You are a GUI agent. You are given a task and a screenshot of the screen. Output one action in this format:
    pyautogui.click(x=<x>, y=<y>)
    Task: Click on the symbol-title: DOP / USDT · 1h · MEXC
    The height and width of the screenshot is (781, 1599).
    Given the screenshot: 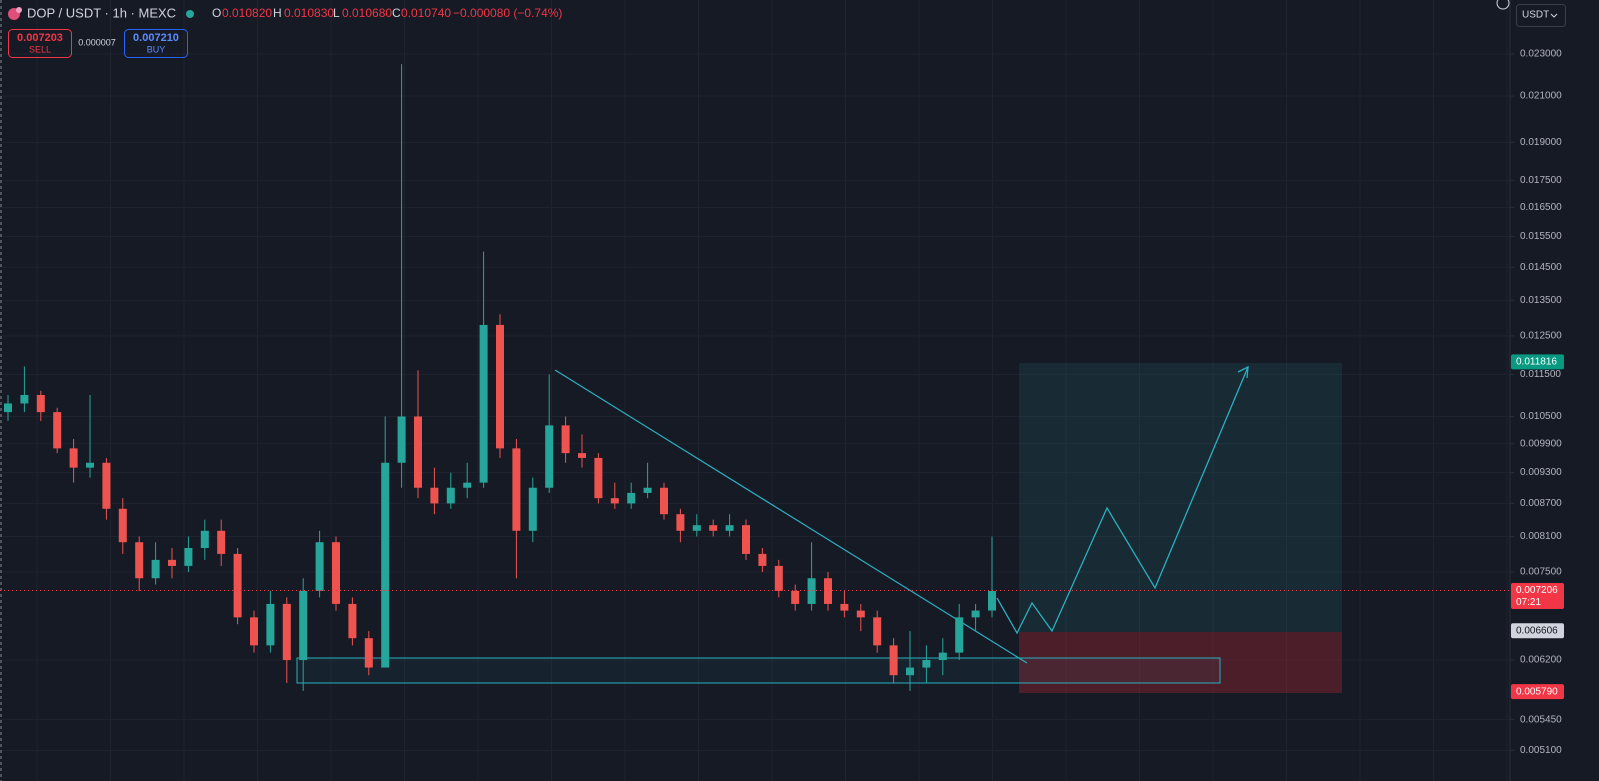 What is the action you would take?
    pyautogui.click(x=101, y=12)
    